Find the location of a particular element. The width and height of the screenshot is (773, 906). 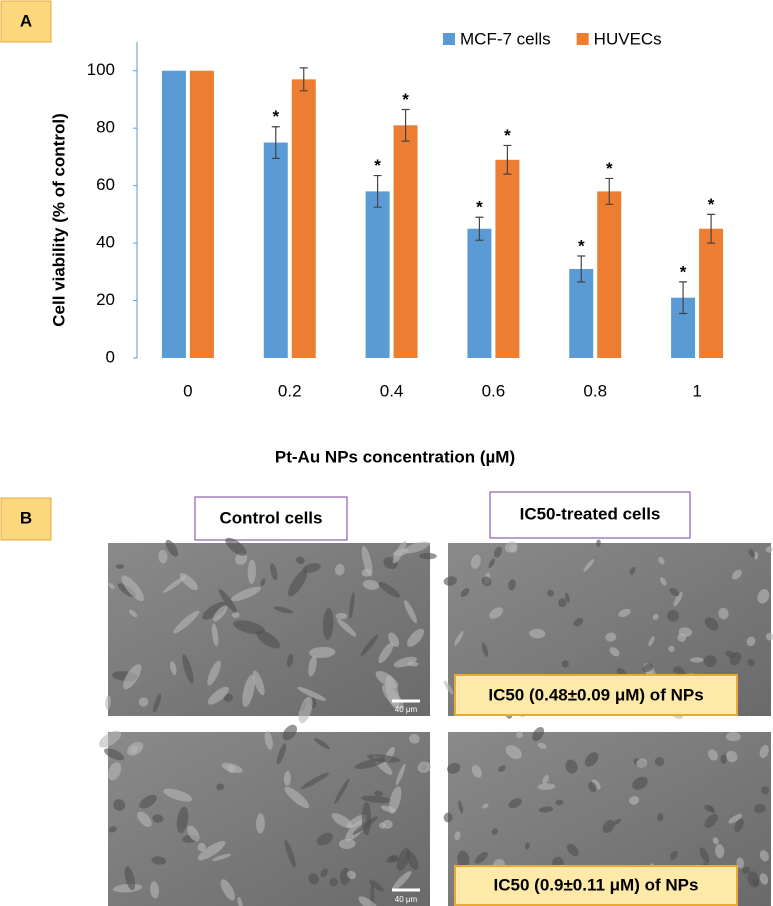

panel-label-box is located at coordinates (26, 519).